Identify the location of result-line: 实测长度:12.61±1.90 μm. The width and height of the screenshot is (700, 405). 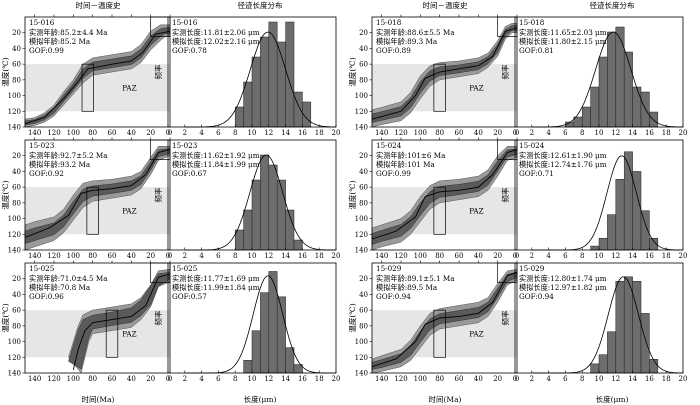
(563, 155).